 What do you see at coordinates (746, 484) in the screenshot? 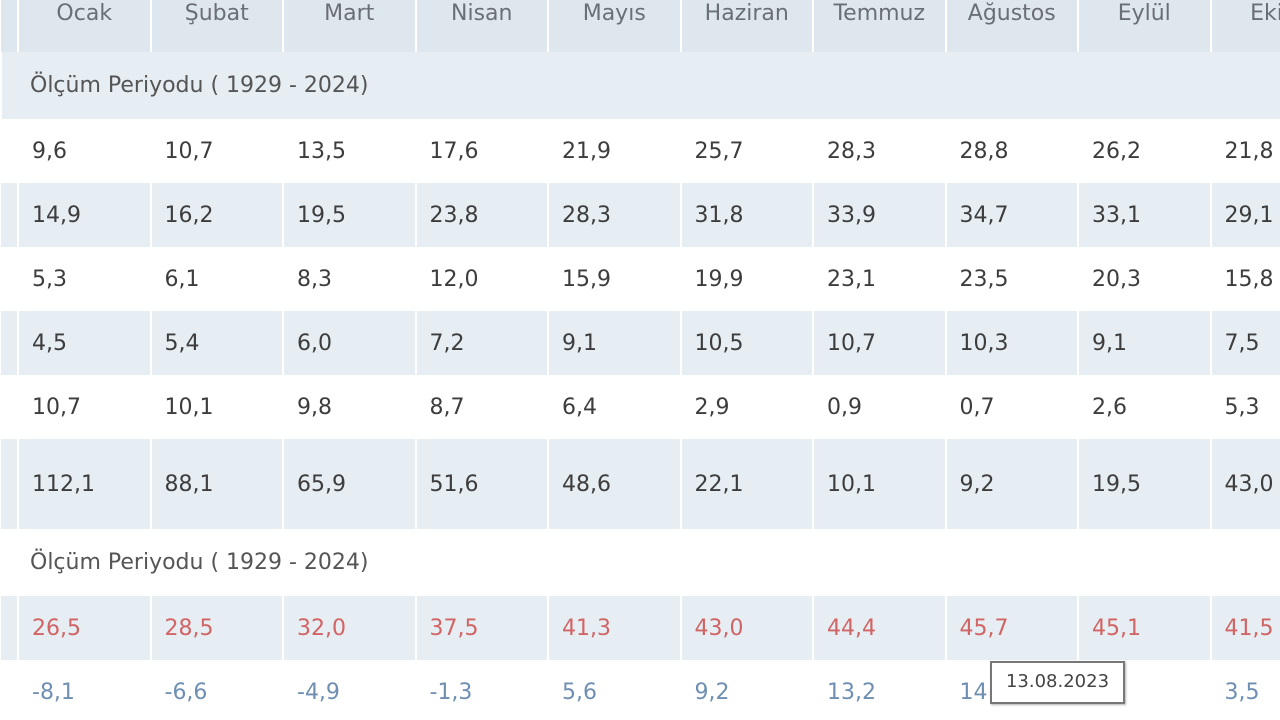
I see `table-cell: 22,1` at bounding box center [746, 484].